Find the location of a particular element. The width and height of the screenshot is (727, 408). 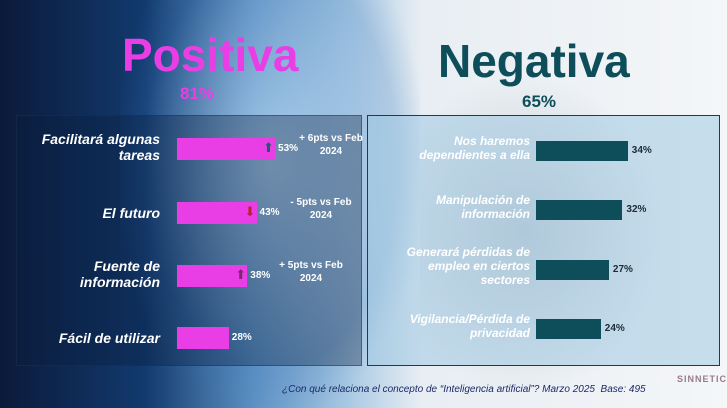

positive-category-label: Fuente de información is located at coordinates (119, 274).